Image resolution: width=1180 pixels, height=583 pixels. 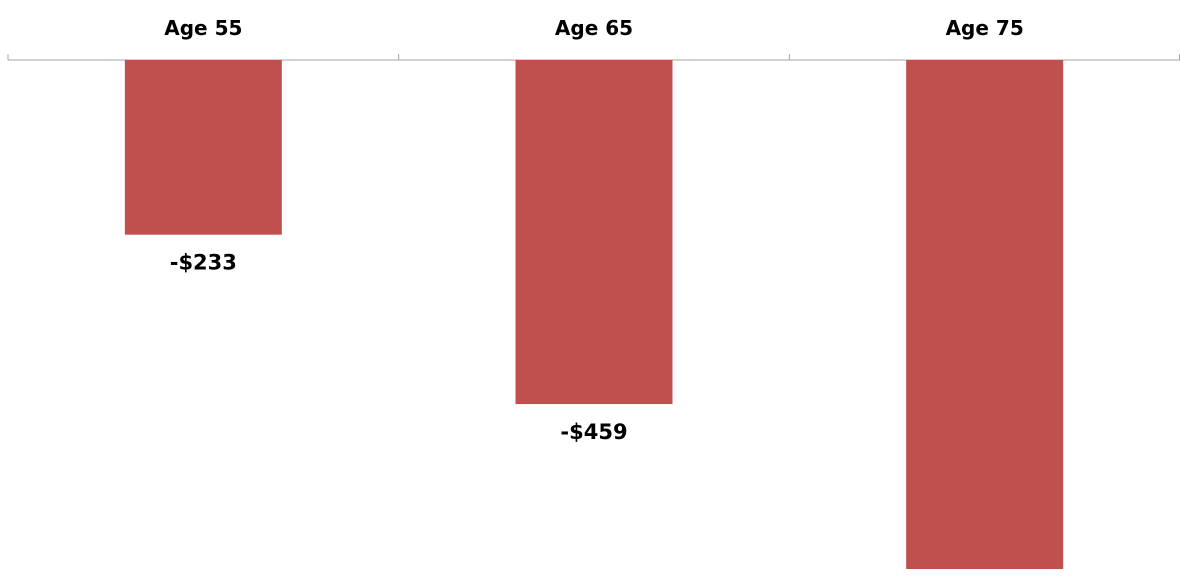 What do you see at coordinates (594, 28) in the screenshot?
I see `category-label: Age 65` at bounding box center [594, 28].